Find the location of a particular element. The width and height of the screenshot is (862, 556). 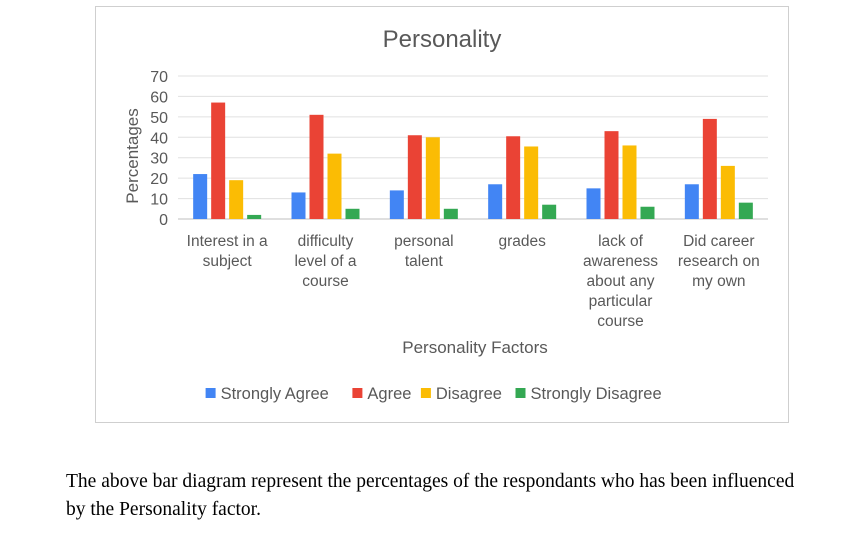

x-tick-label: Did career research on my own is located at coordinates (719, 261).